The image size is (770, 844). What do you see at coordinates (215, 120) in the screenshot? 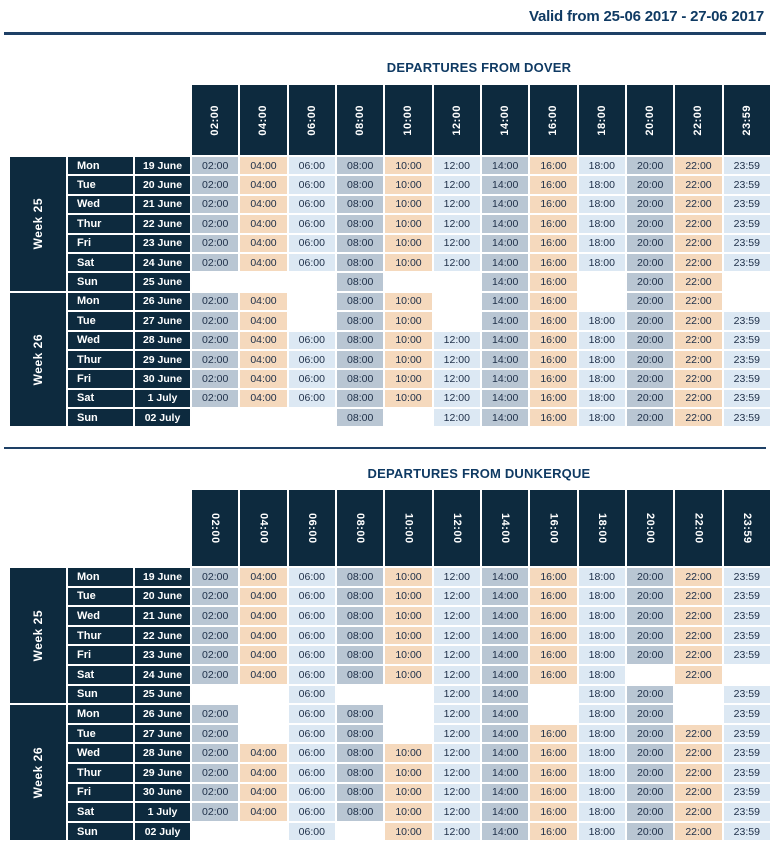
I see `time-column-header: 02:00` at bounding box center [215, 120].